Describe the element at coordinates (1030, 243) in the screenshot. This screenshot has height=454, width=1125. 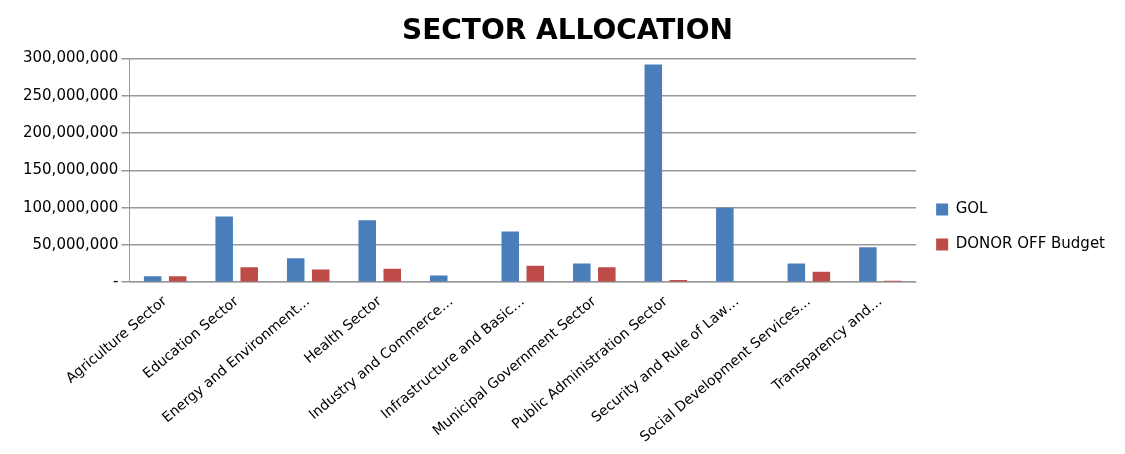
I see `legend-label: DONOR OFF Budget` at that location.